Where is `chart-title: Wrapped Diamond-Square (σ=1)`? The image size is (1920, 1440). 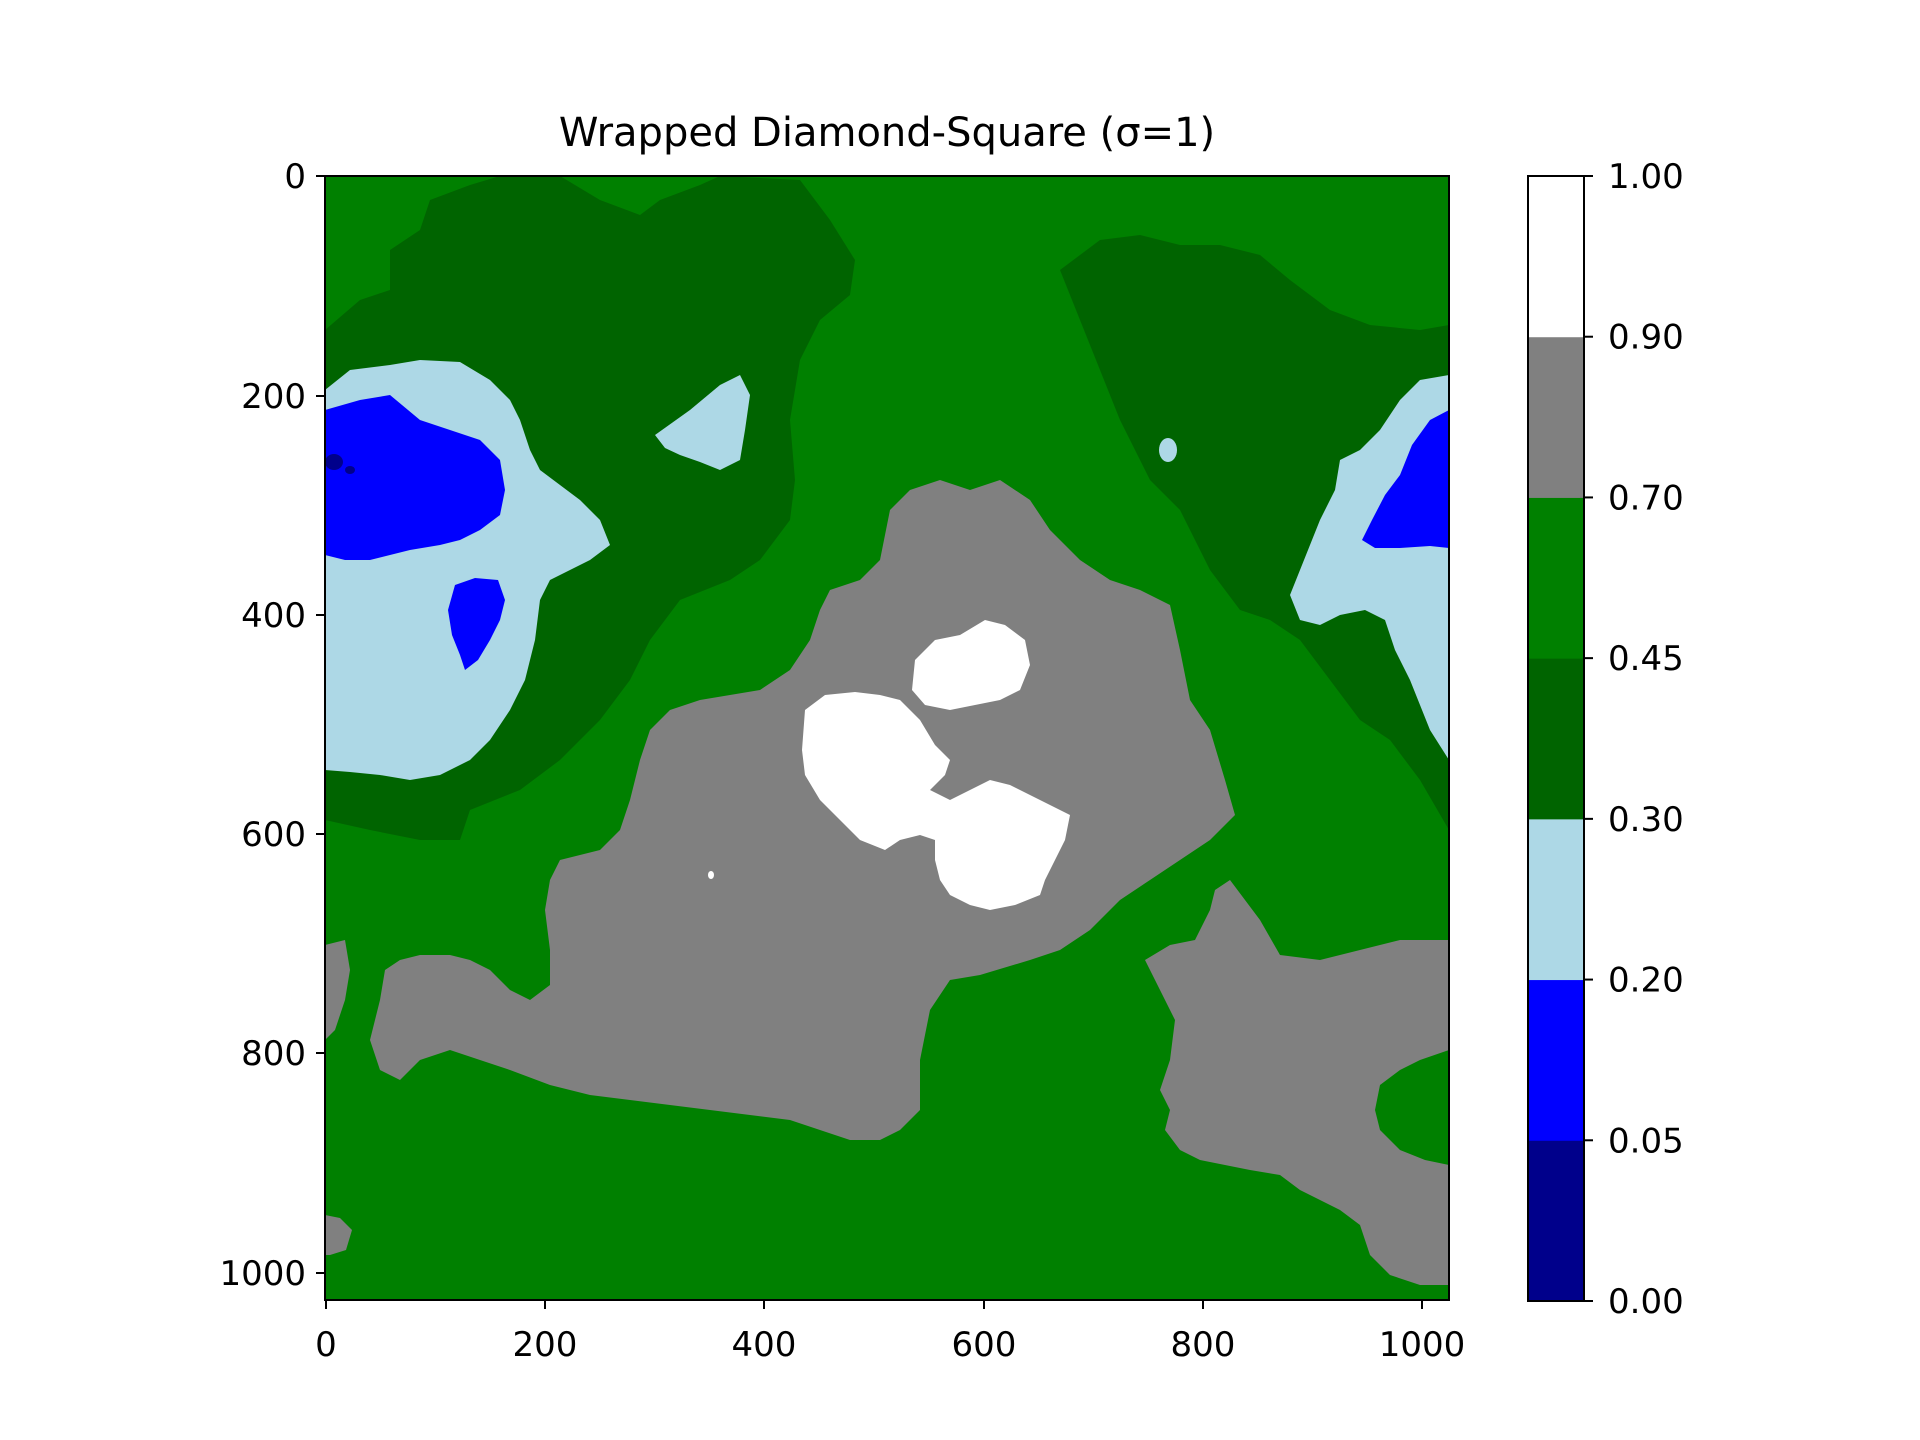 chart-title: Wrapped Diamond-Square (σ=1) is located at coordinates (887, 133).